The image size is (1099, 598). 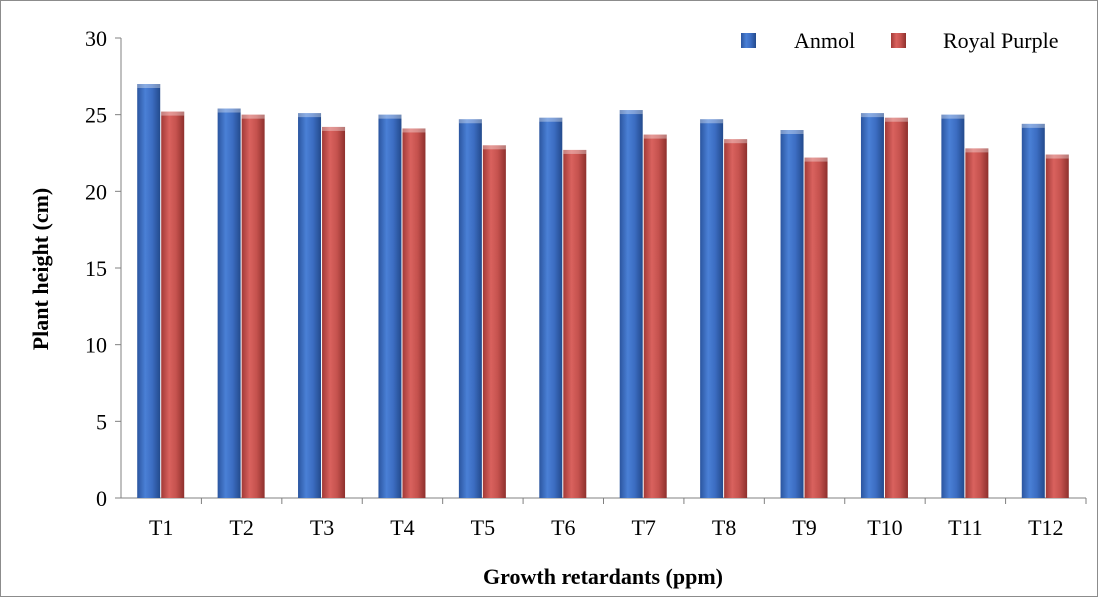 What do you see at coordinates (1045, 527) in the screenshot?
I see `x-tick-label: T12` at bounding box center [1045, 527].